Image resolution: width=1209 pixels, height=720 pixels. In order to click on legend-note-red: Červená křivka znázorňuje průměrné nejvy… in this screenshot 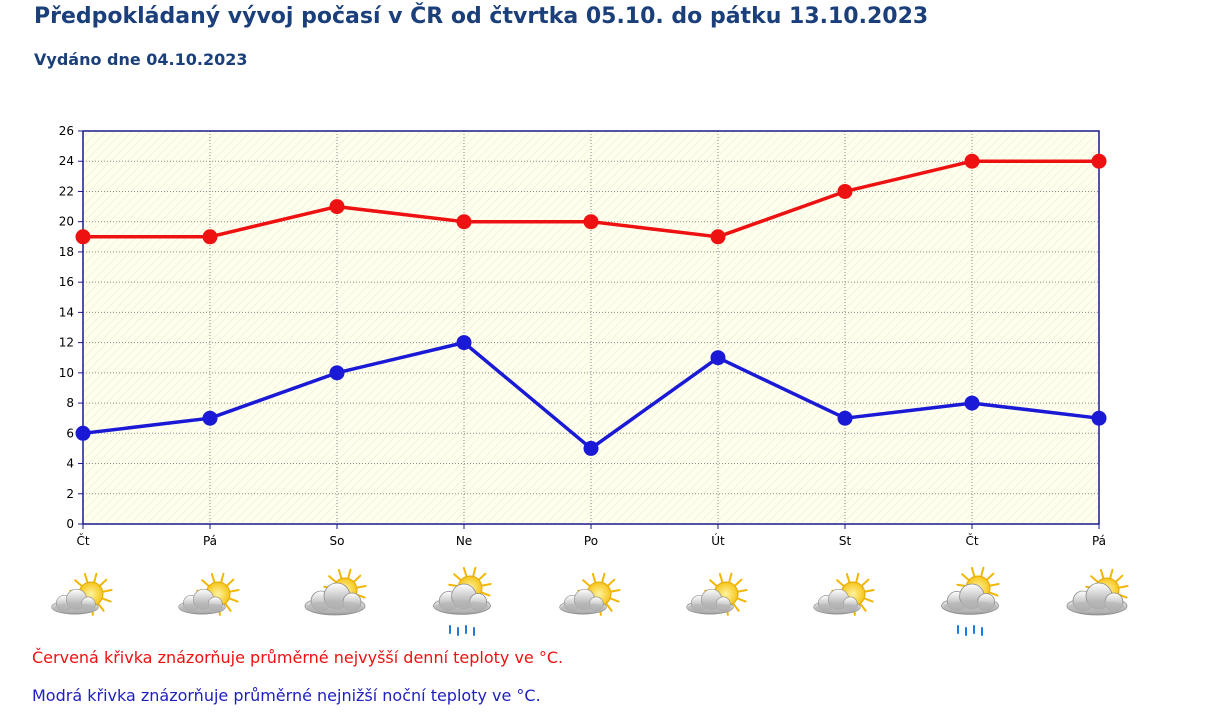, I will do `click(298, 657)`.